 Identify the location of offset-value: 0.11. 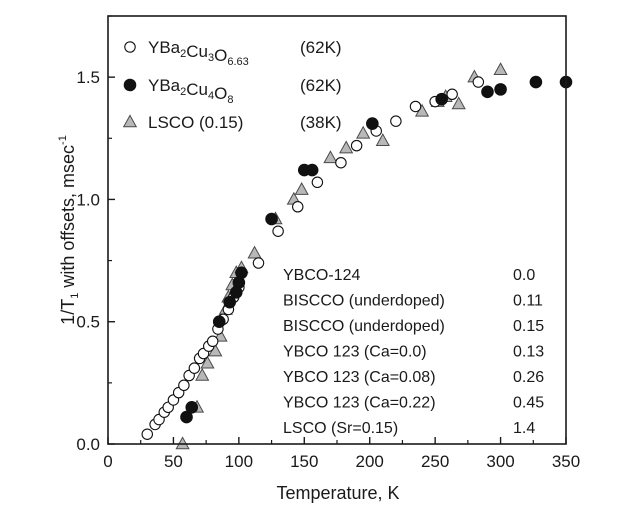
(528, 301).